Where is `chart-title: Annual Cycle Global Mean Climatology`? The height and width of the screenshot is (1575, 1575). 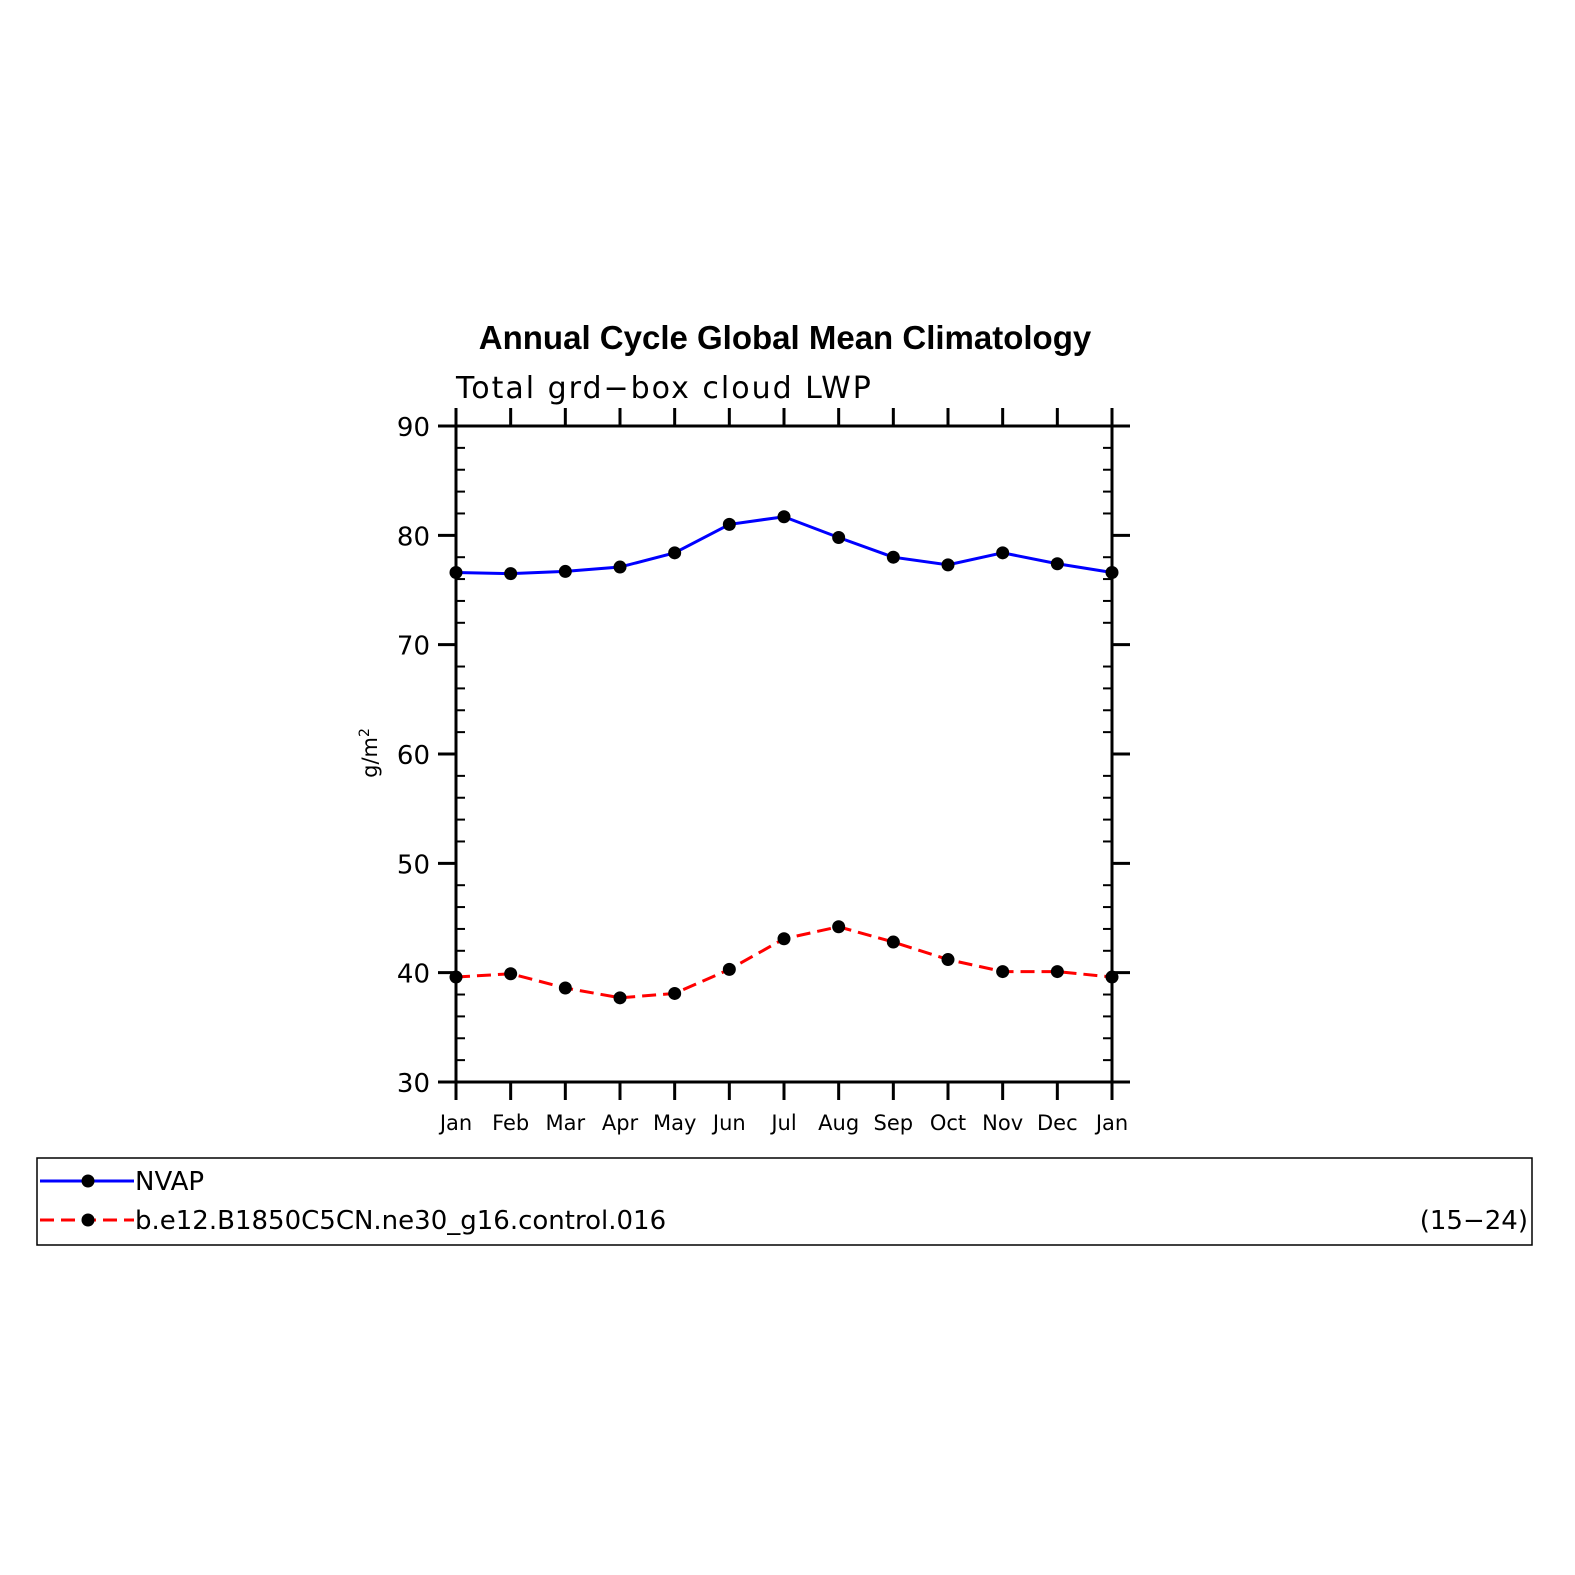
chart-title: Annual Cycle Global Mean Climatology is located at coordinates (785, 337).